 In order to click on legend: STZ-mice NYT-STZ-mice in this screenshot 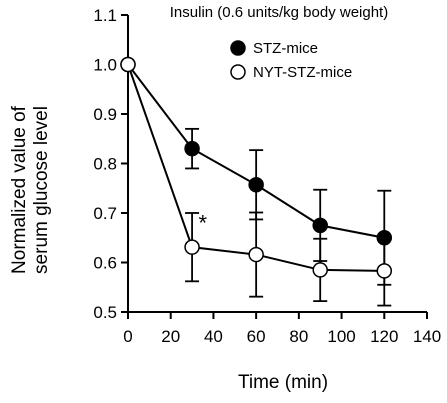, I will do `click(291, 60)`.